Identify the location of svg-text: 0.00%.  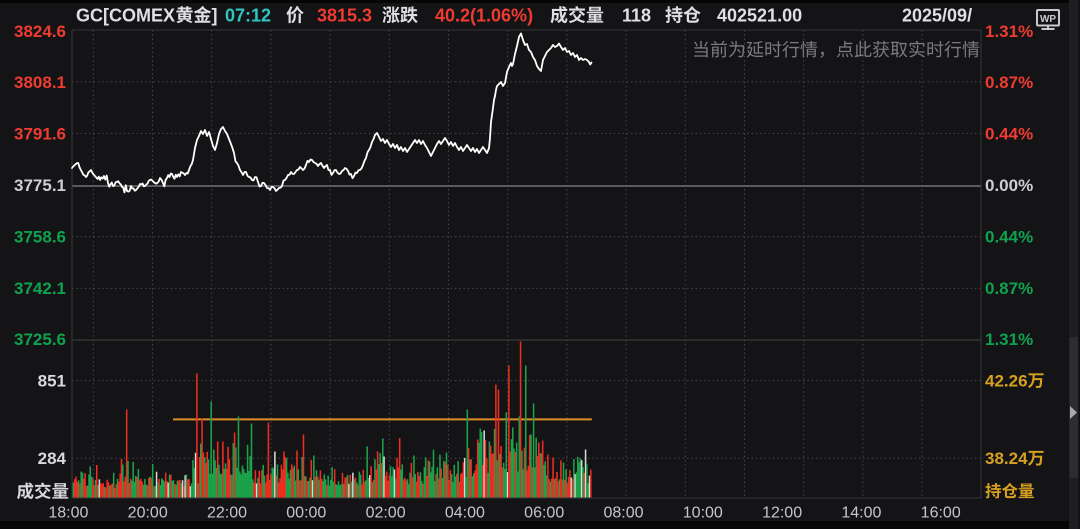
(1009, 185).